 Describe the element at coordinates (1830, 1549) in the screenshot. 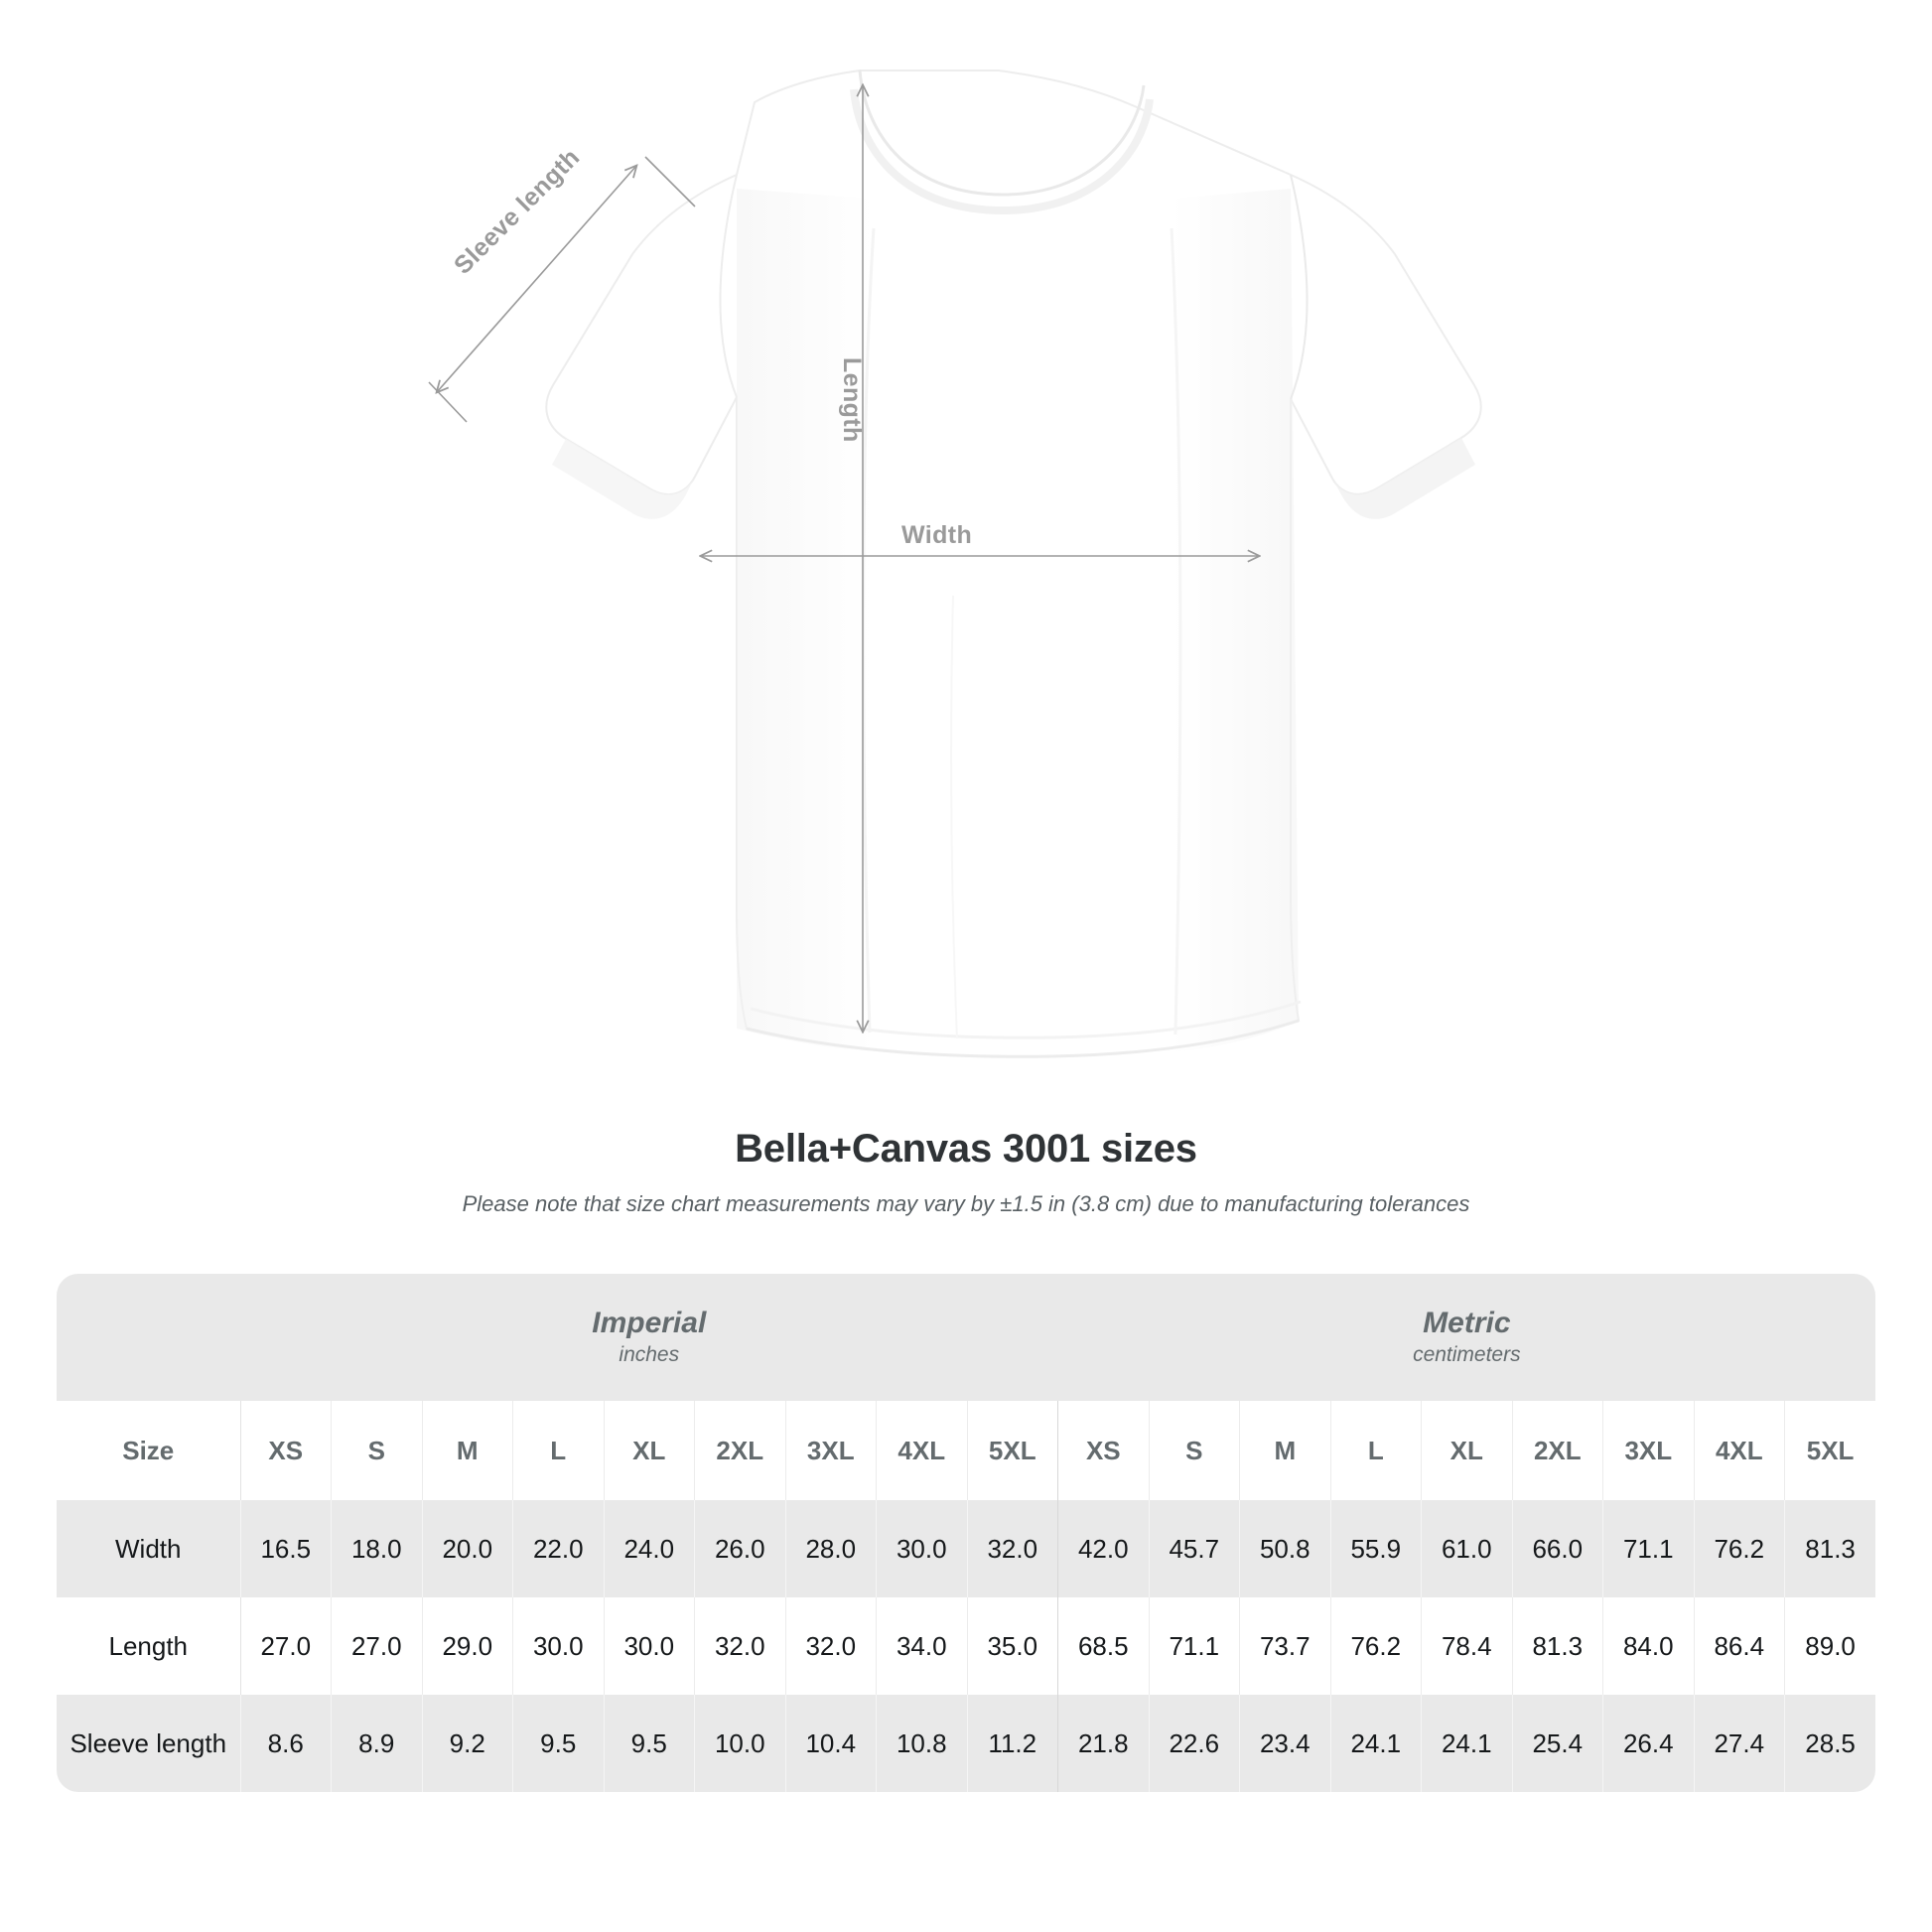

I see `cell-width-17: 81.3` at that location.